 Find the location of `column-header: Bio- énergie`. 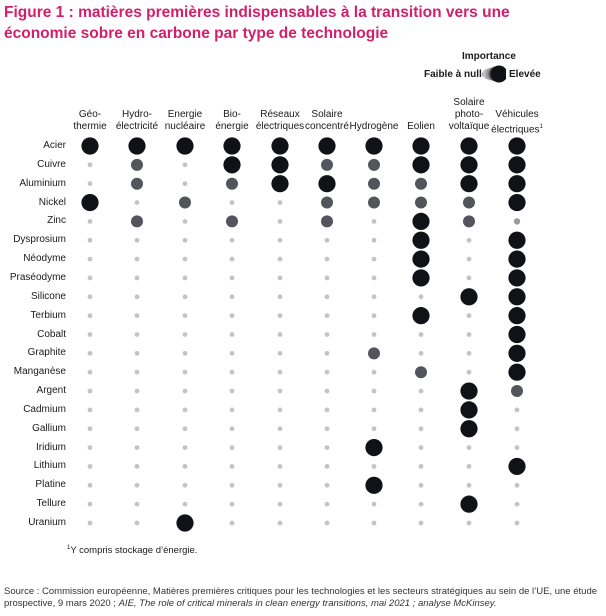

column-header: Bio- énergie is located at coordinates (232, 121).